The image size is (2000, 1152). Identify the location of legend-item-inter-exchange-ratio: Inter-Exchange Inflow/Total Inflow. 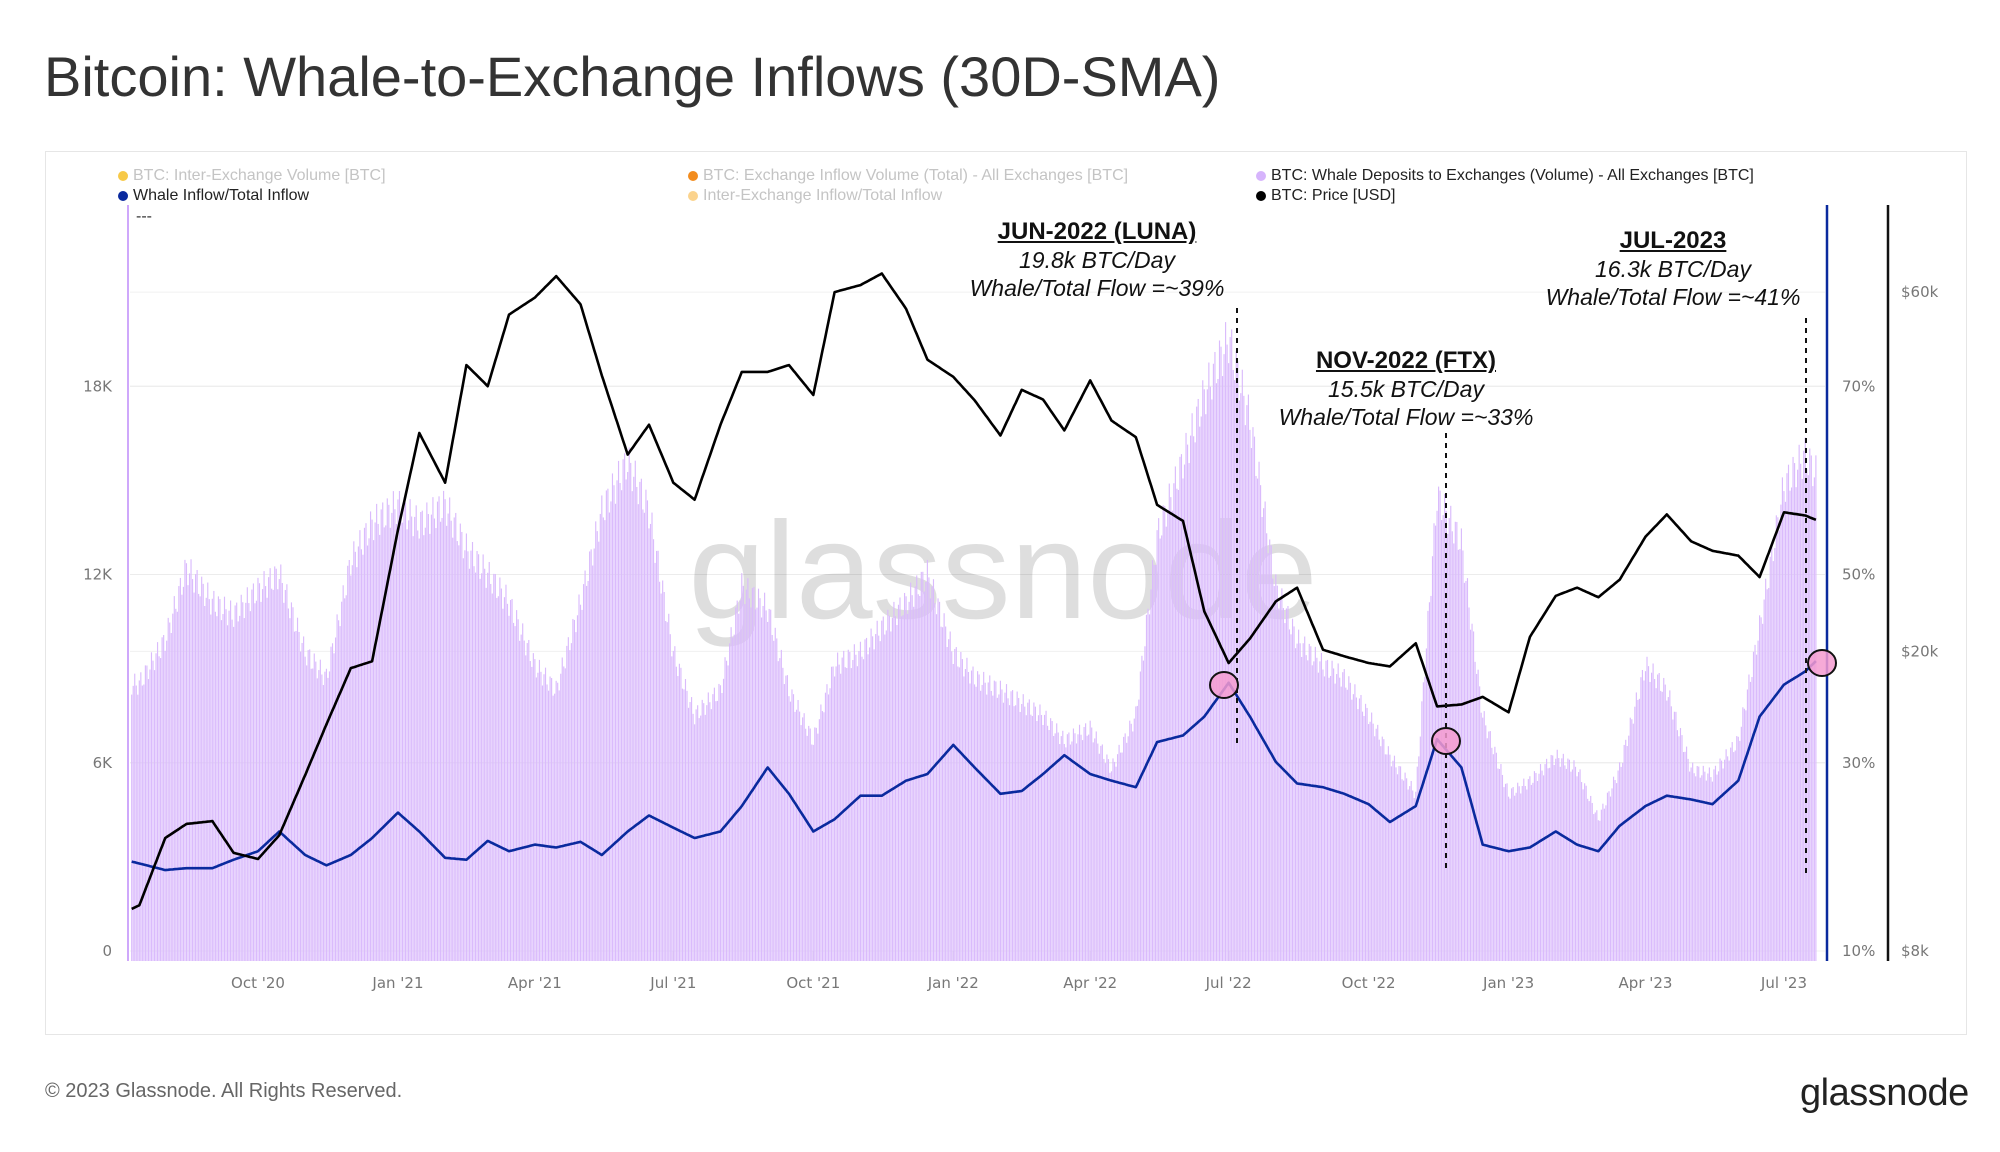
(815, 196).